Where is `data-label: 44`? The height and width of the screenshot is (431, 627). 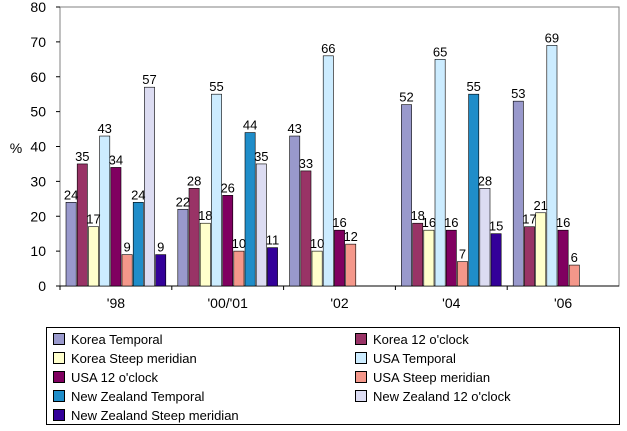
data-label: 44 is located at coordinates (250, 125).